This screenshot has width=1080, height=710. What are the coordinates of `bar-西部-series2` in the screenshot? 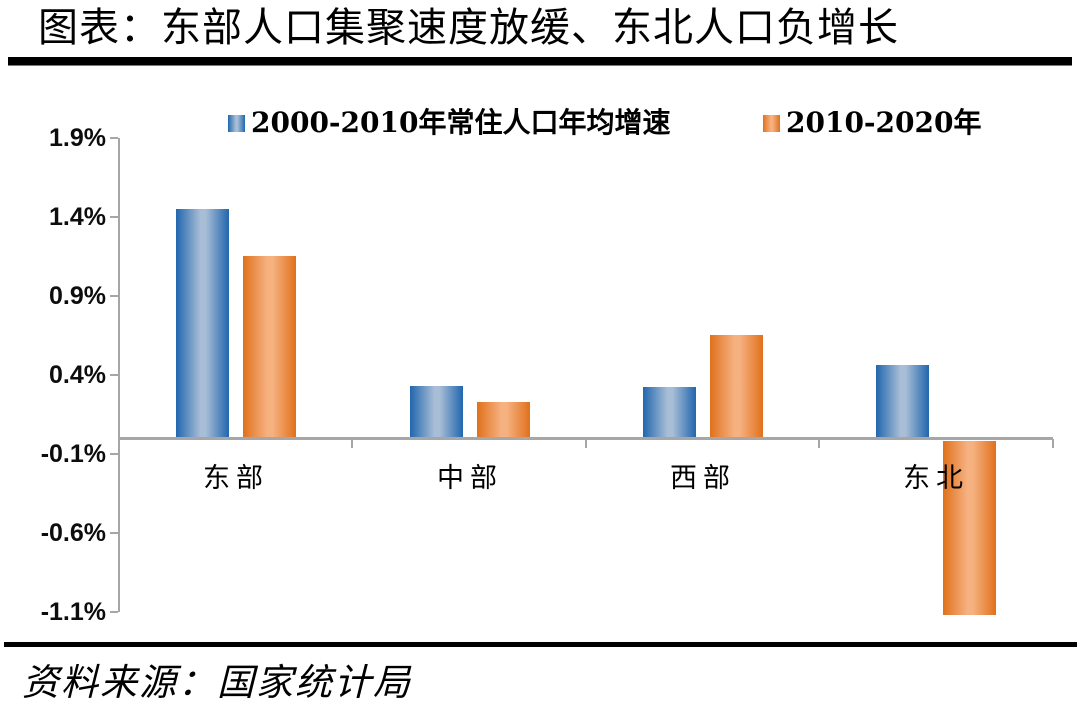 It's located at (736, 386).